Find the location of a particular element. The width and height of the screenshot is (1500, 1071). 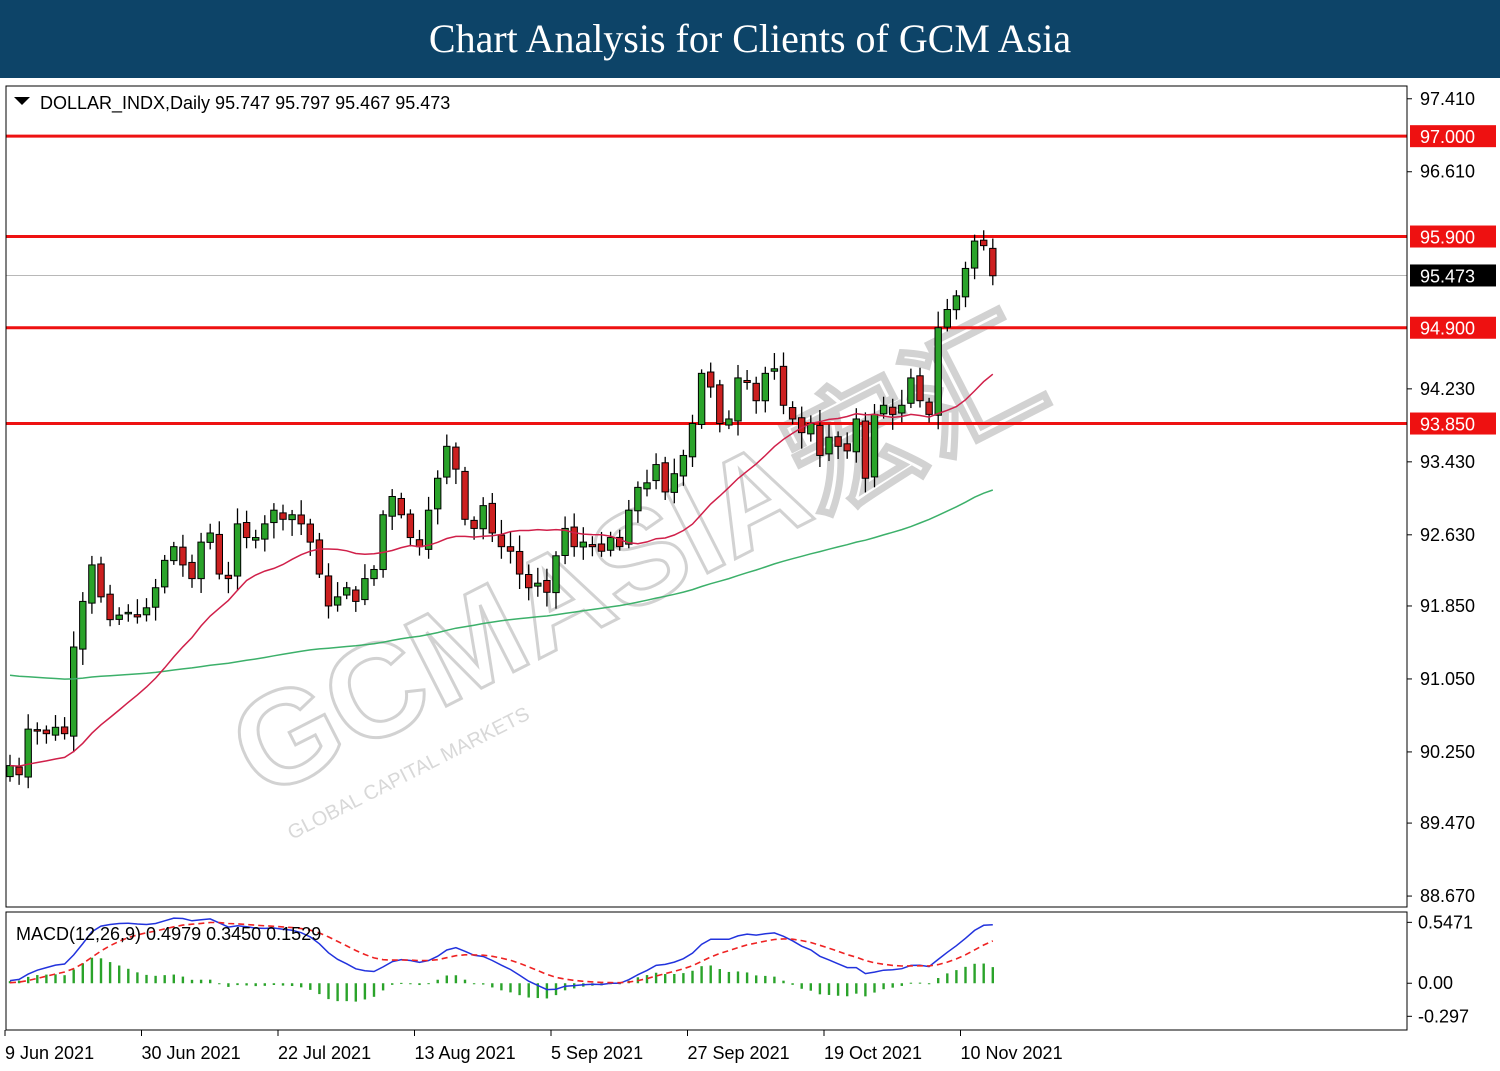

macd-axis: 0.5471 0.00 -0.297 is located at coordinates (1440, 969).